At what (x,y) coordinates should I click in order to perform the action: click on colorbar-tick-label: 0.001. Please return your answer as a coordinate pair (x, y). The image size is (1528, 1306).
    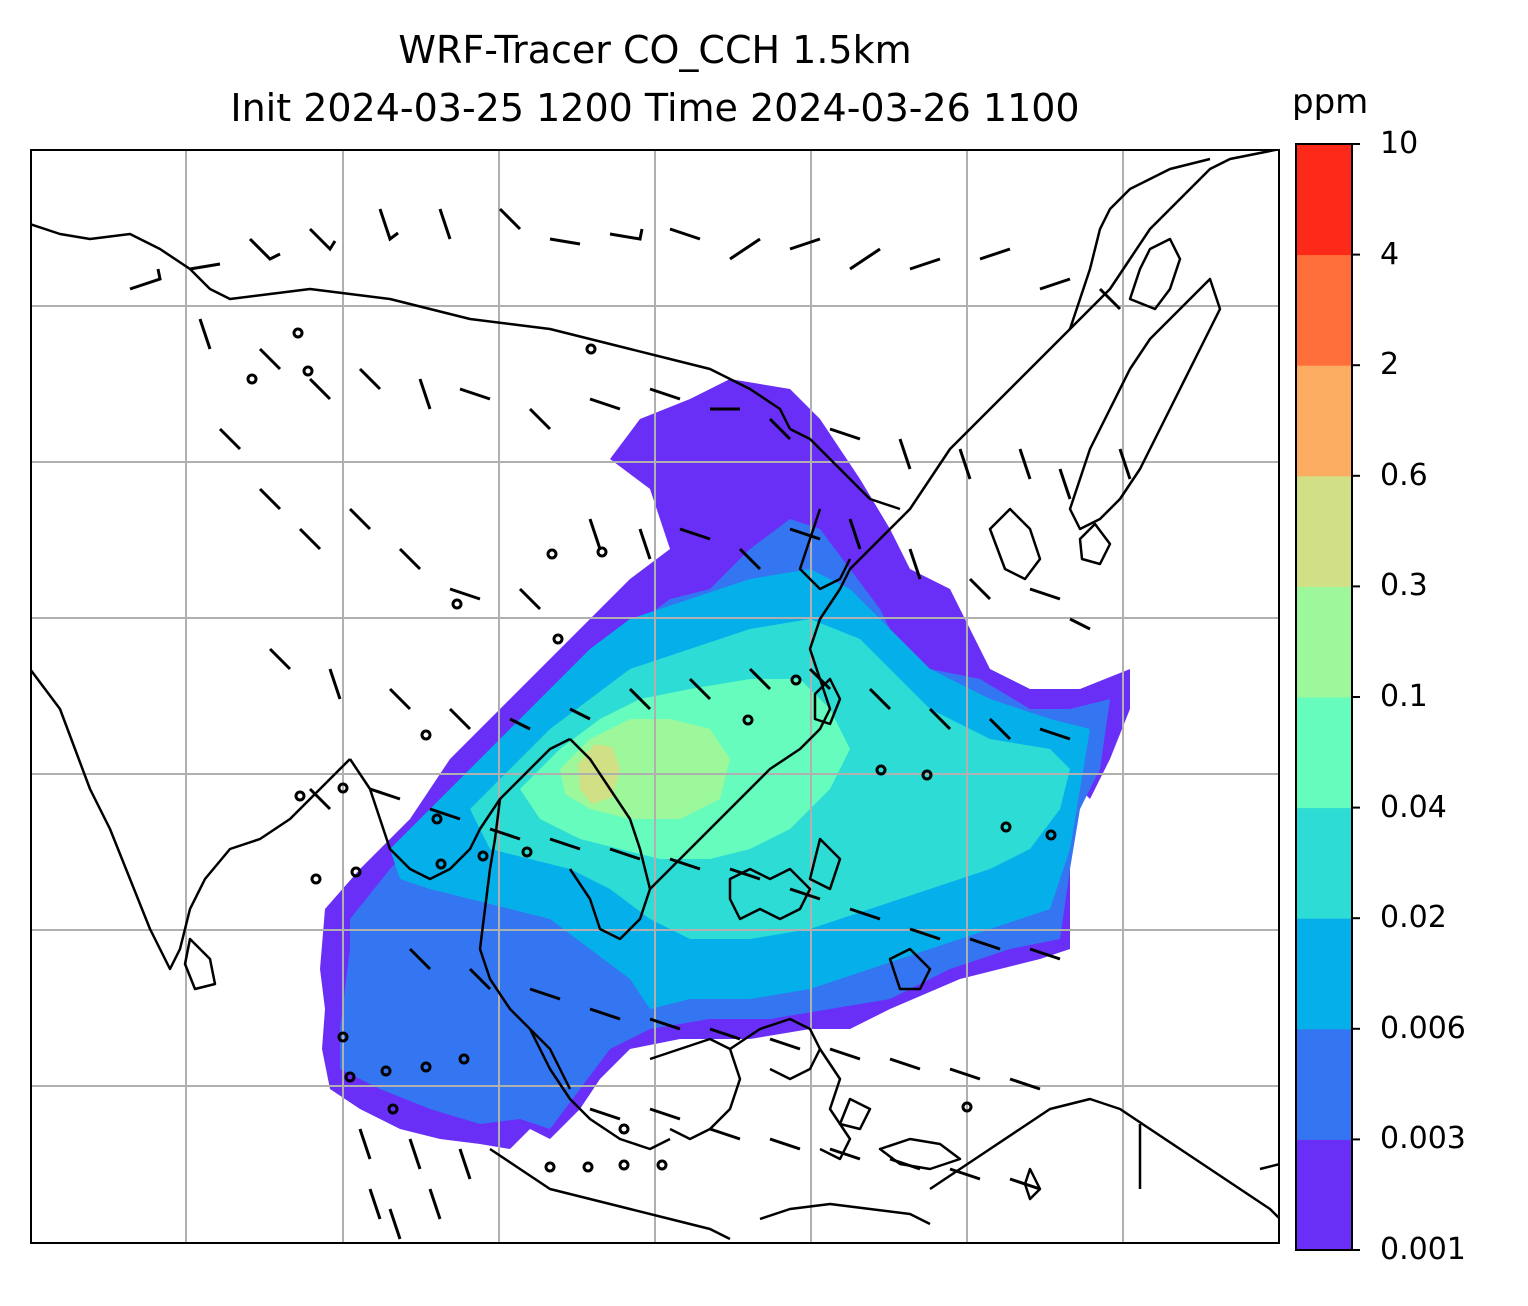
    Looking at the image, I should click on (1423, 1249).